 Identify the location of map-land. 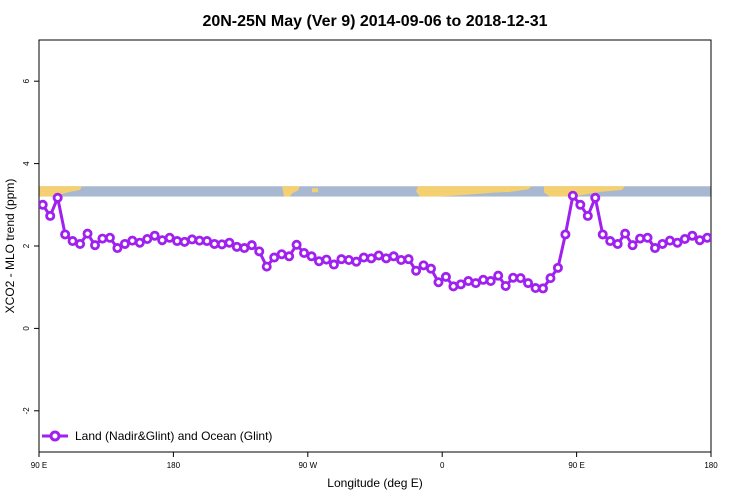
(332, 191).